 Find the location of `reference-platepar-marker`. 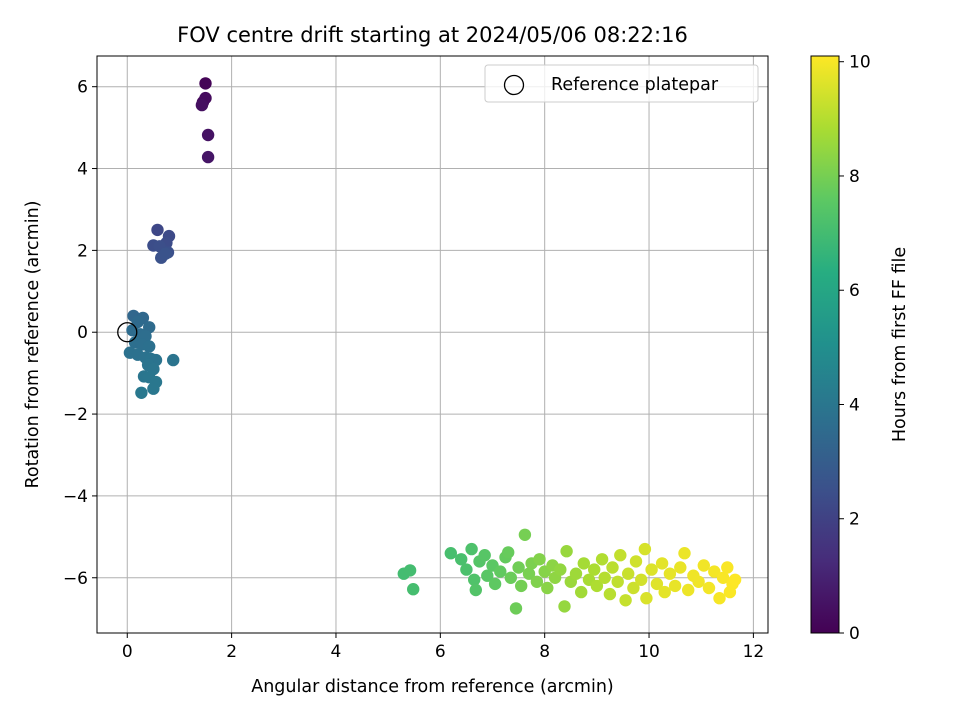

reference-platepar-marker is located at coordinates (127, 332).